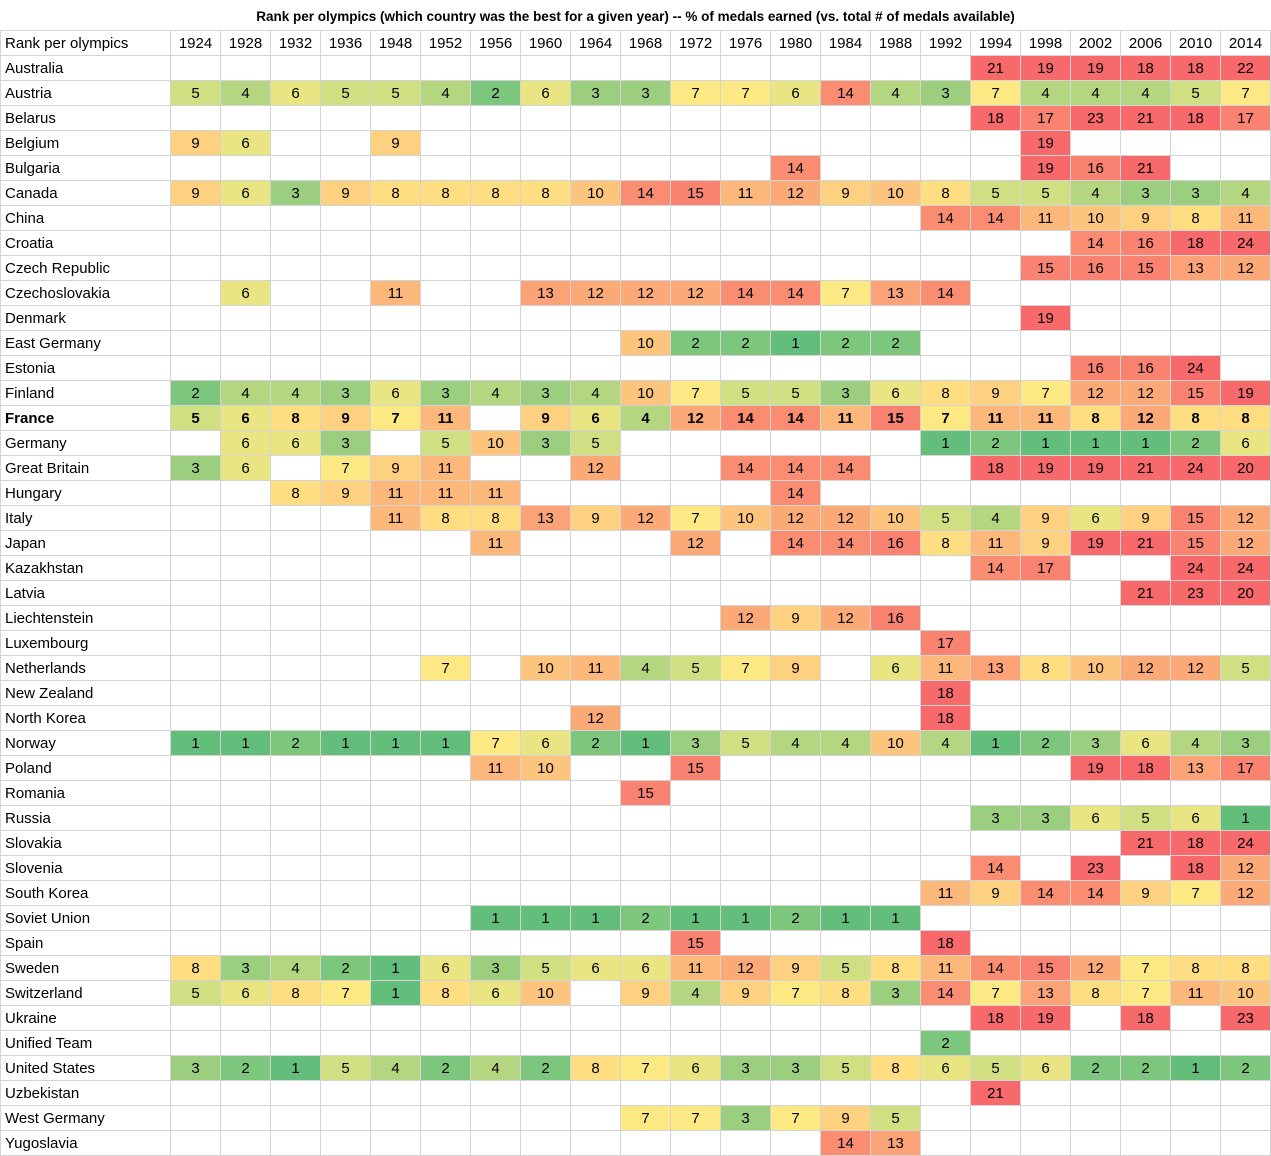 The image size is (1271, 1156). What do you see at coordinates (345, 193) in the screenshot?
I see `rank-cell: 9` at bounding box center [345, 193].